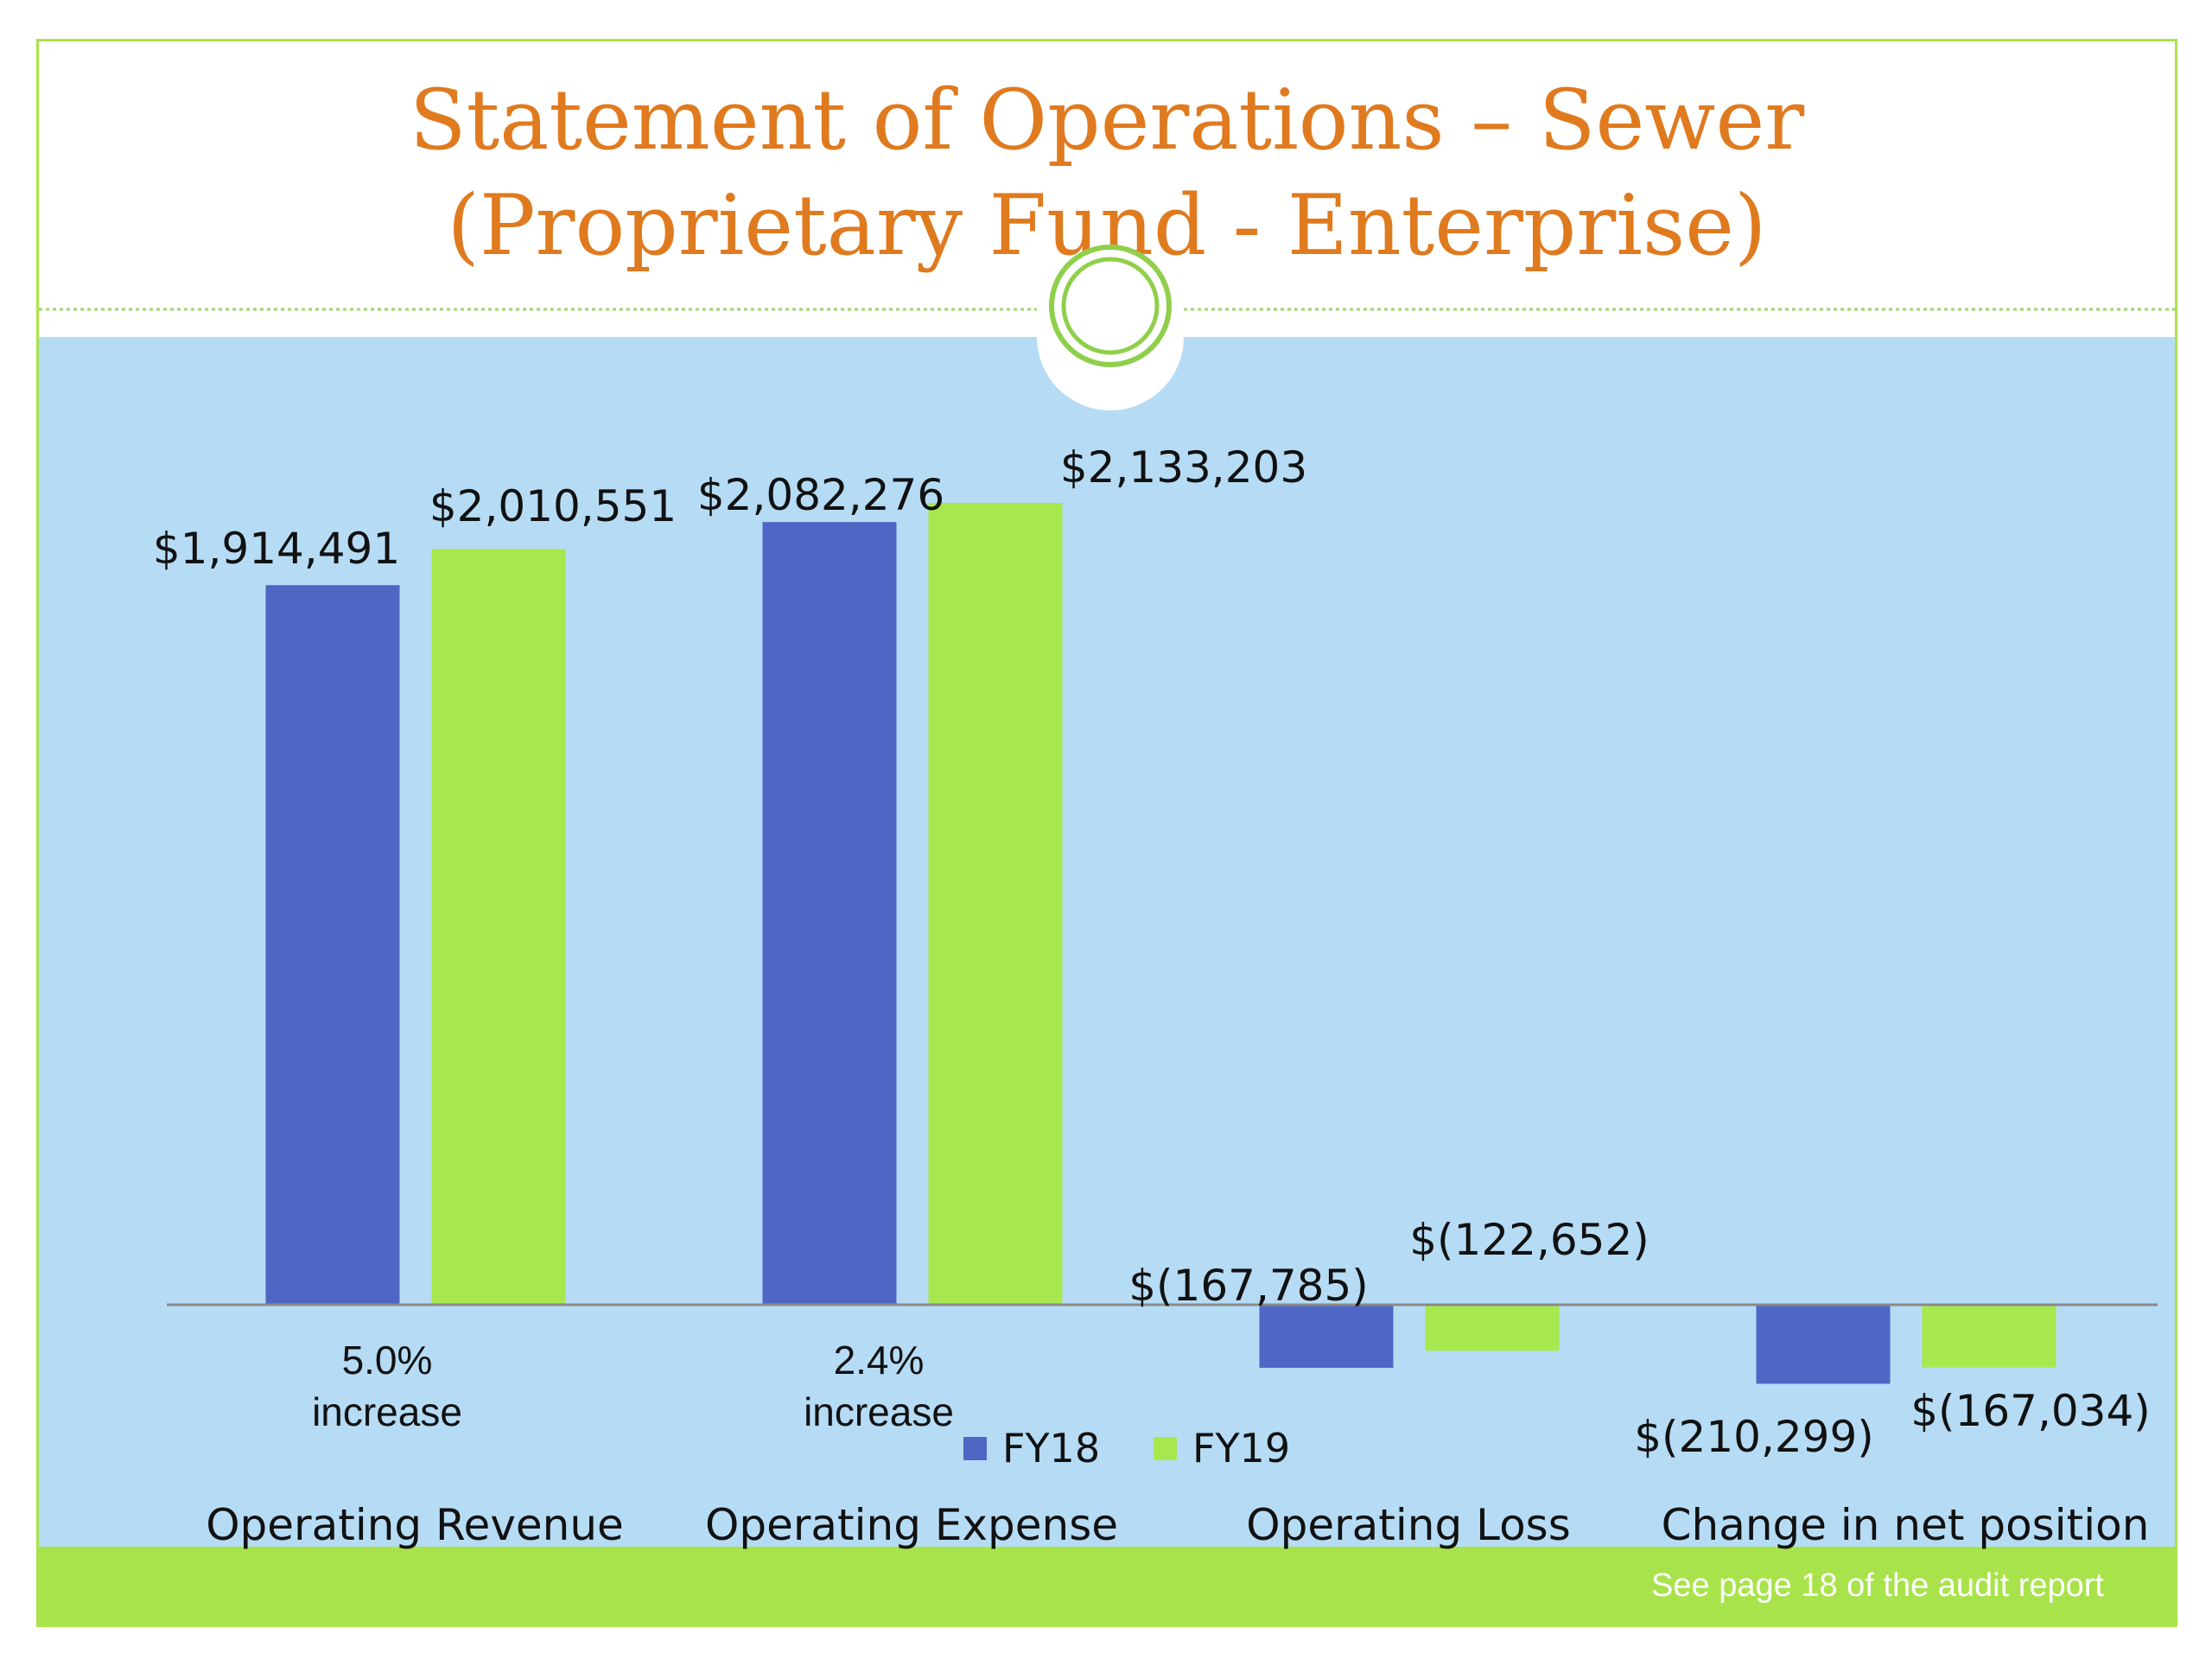 This screenshot has height=1659, width=2212. Describe the element at coordinates (387, 1360) in the screenshot. I see `annotation-percent-1: 5.0%` at that location.